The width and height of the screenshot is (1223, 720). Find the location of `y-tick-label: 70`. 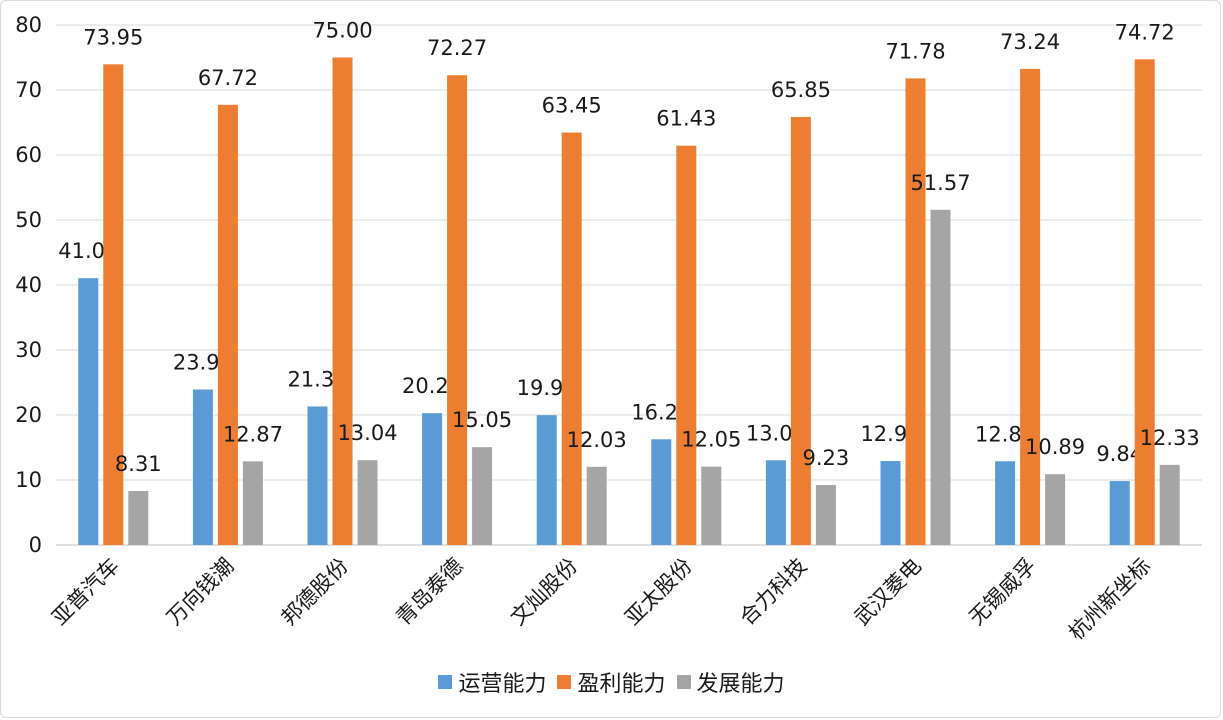

y-tick-label: 70 is located at coordinates (28, 90).